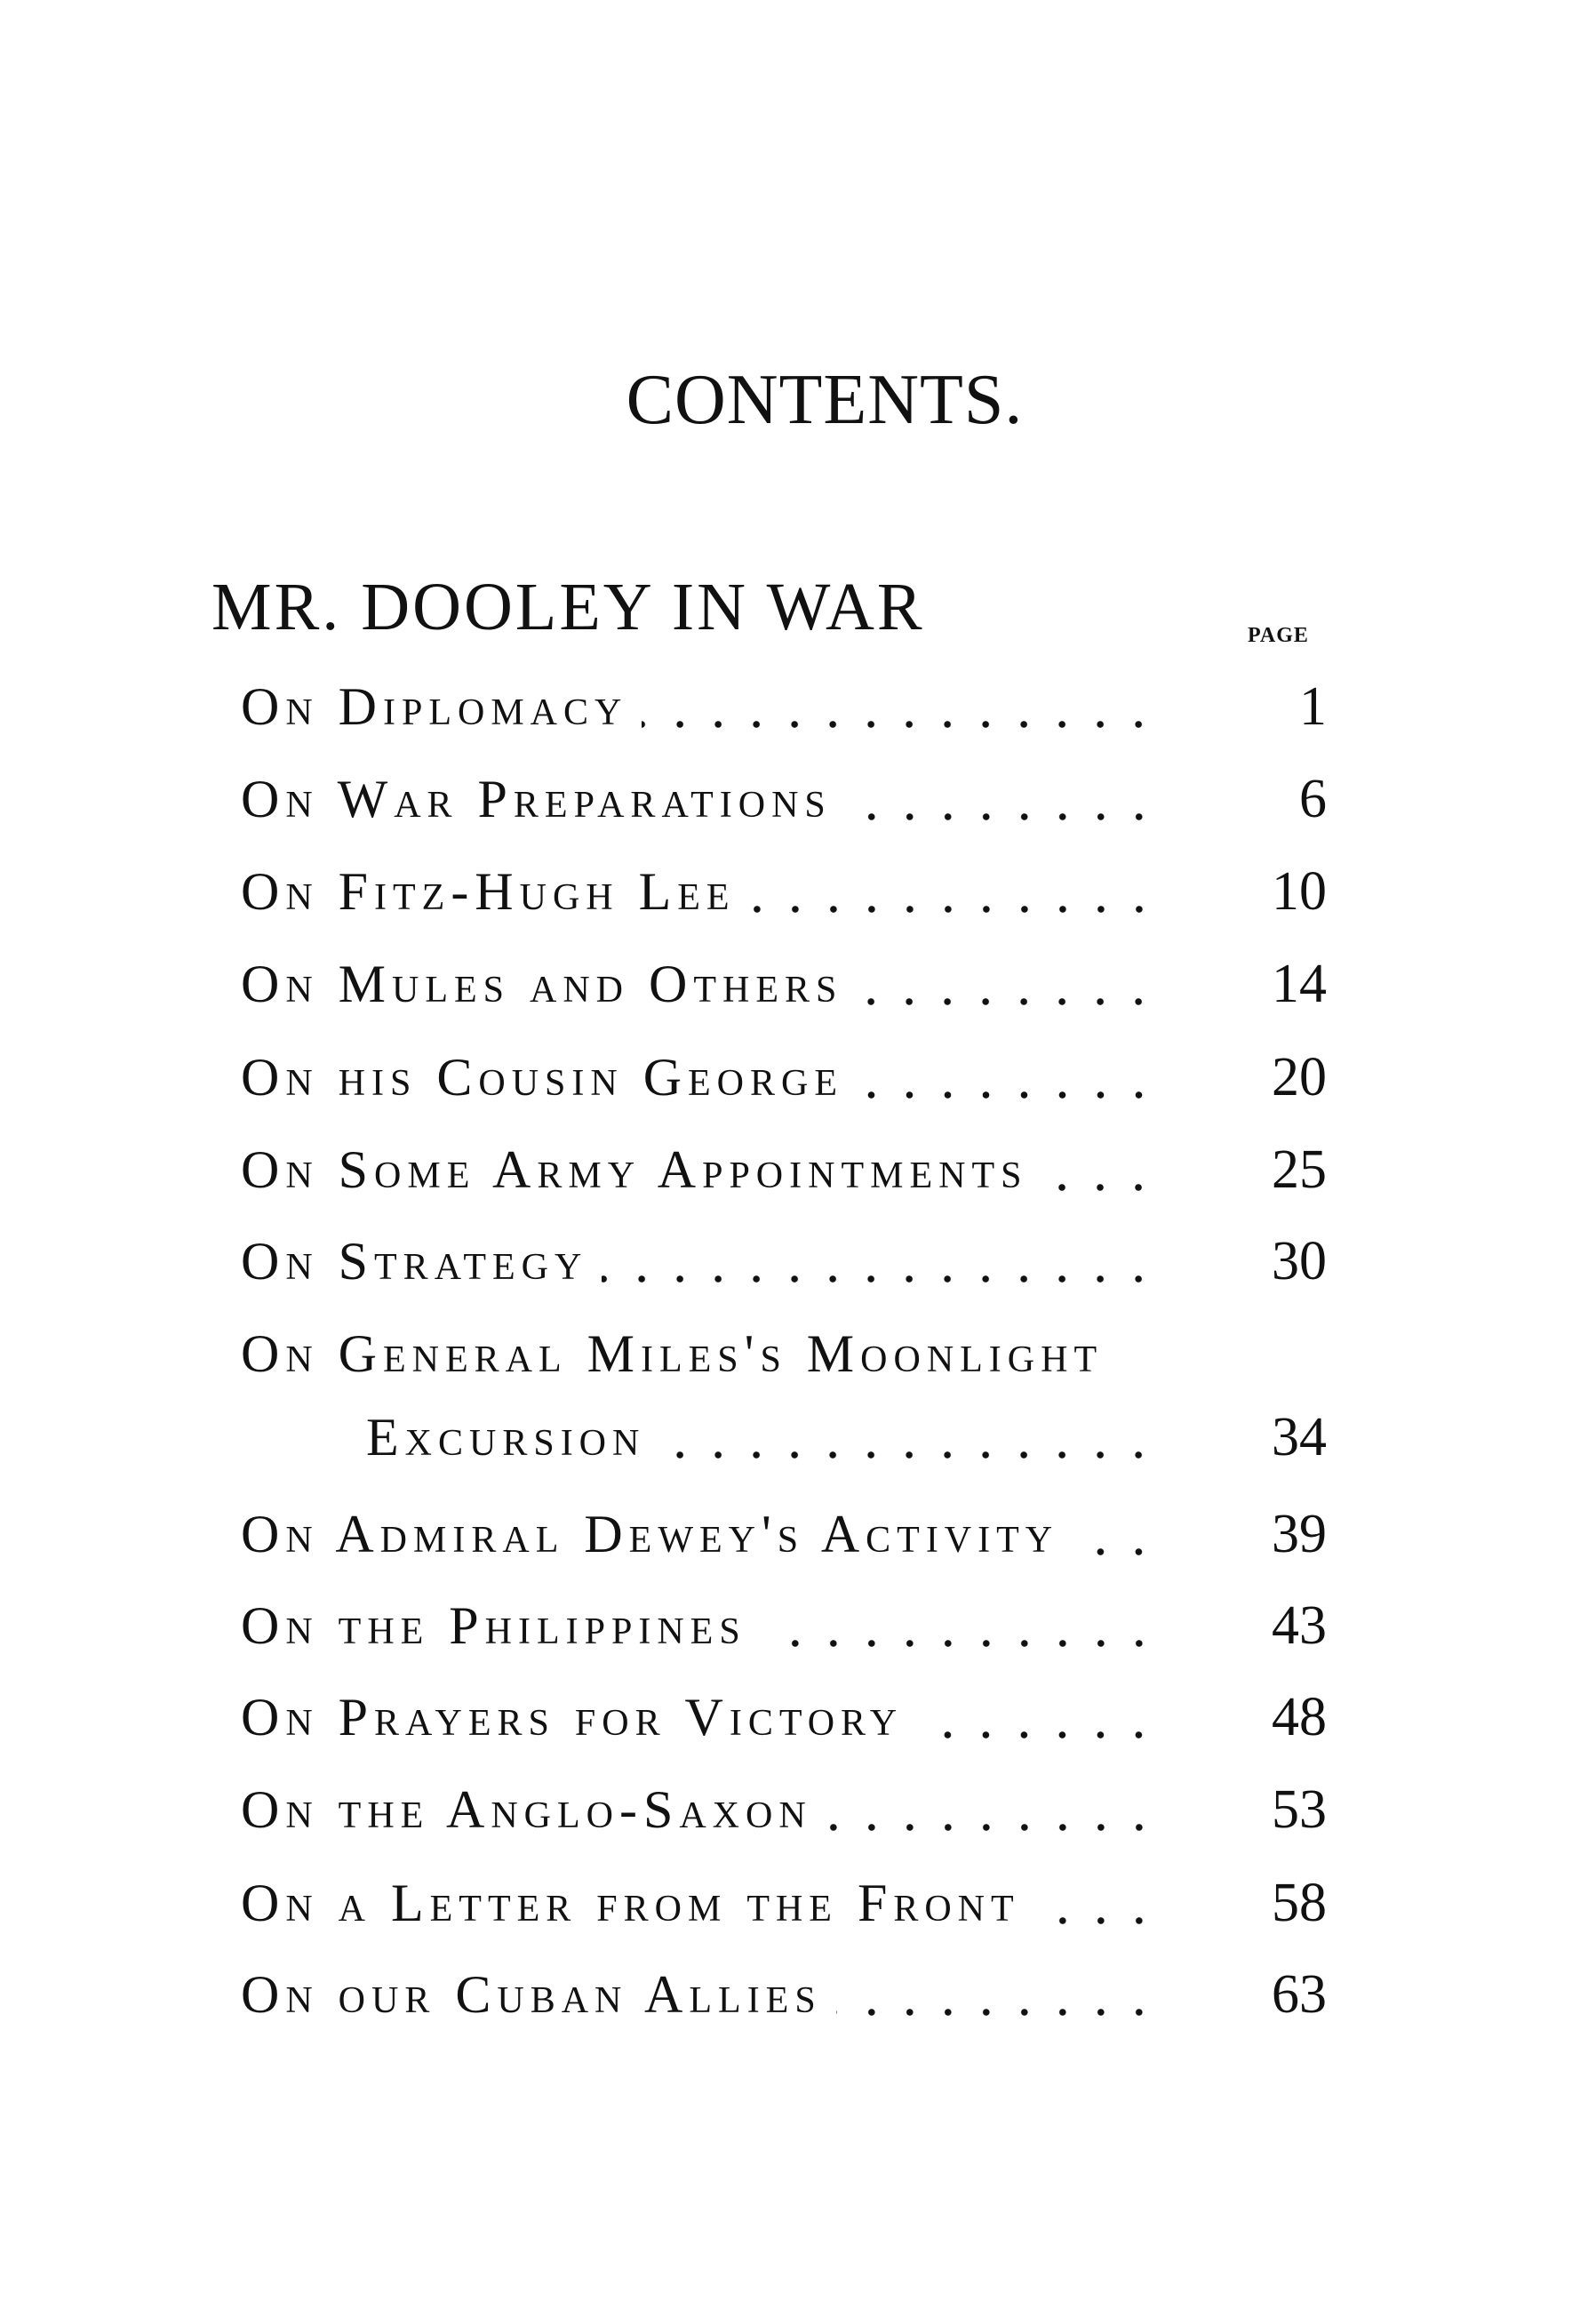  Describe the element at coordinates (1300, 1903) in the screenshot. I see `entry-page: 58` at that location.